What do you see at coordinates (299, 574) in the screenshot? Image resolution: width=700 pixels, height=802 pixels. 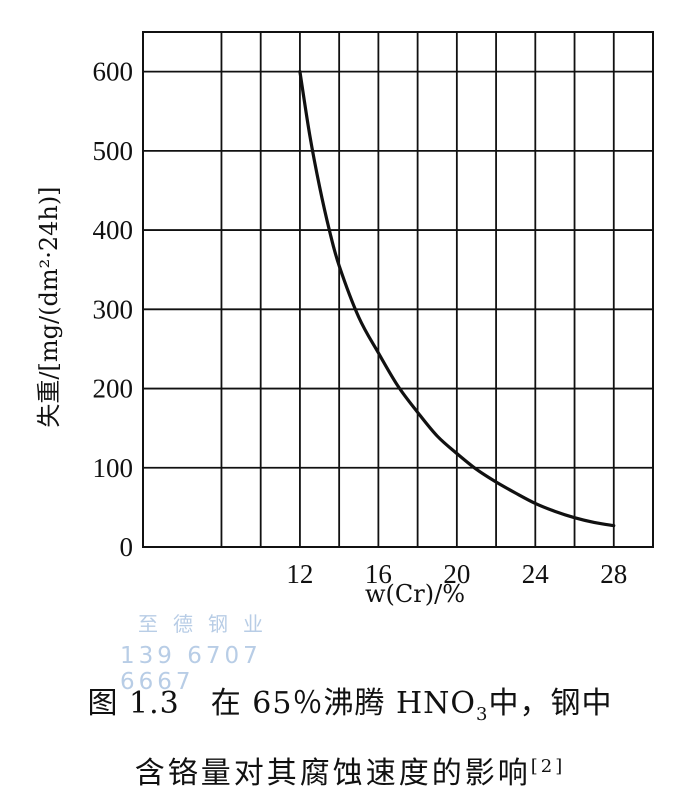 I see `x-tick-label: 12` at bounding box center [299, 574].